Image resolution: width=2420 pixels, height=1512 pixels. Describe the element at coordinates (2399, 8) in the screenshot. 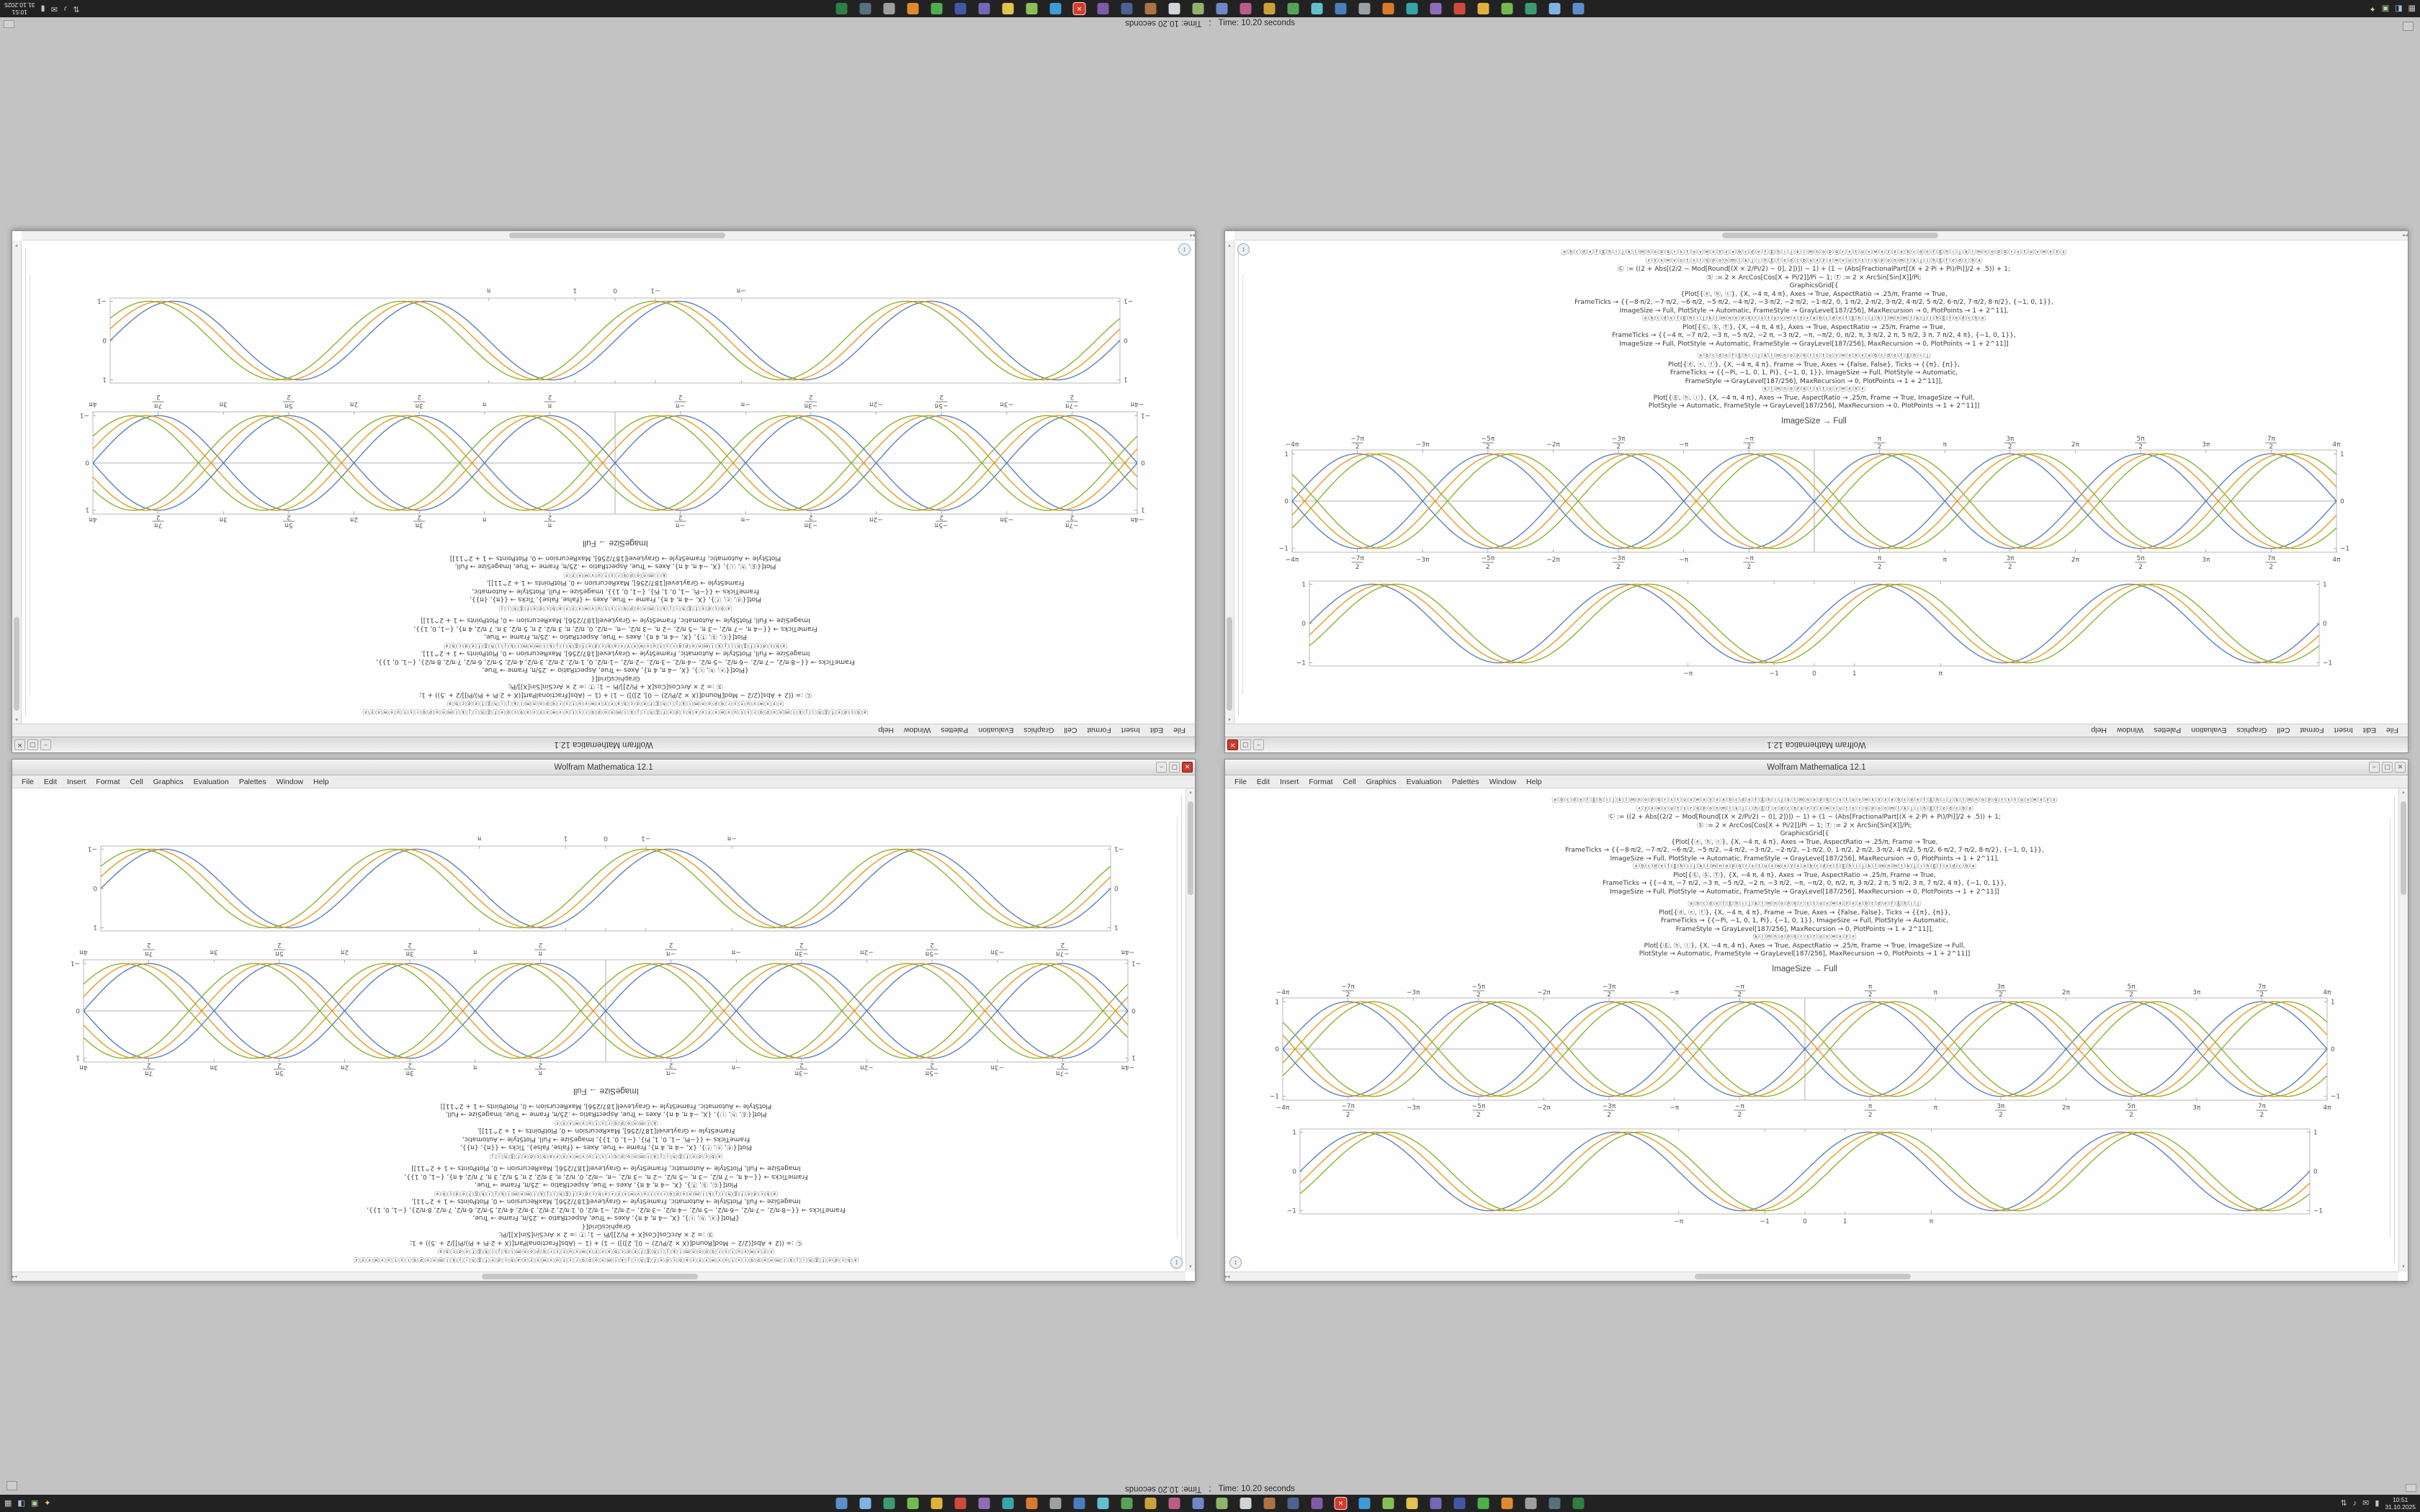

I see `workspaces-icon: ◧` at that location.